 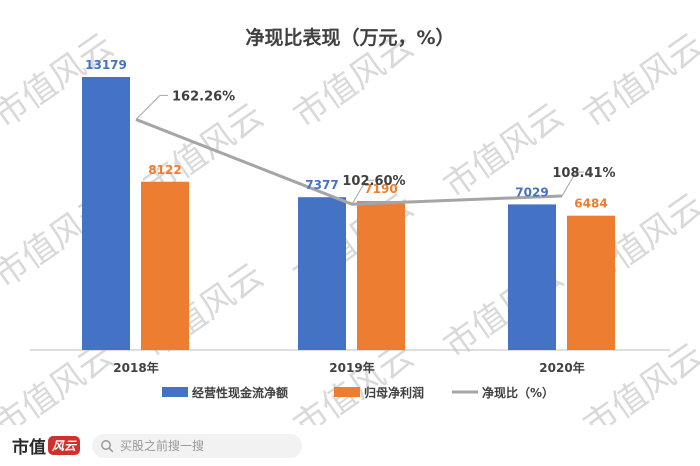 I want to click on search-input: 买股之前搜一搜, so click(x=197, y=445).